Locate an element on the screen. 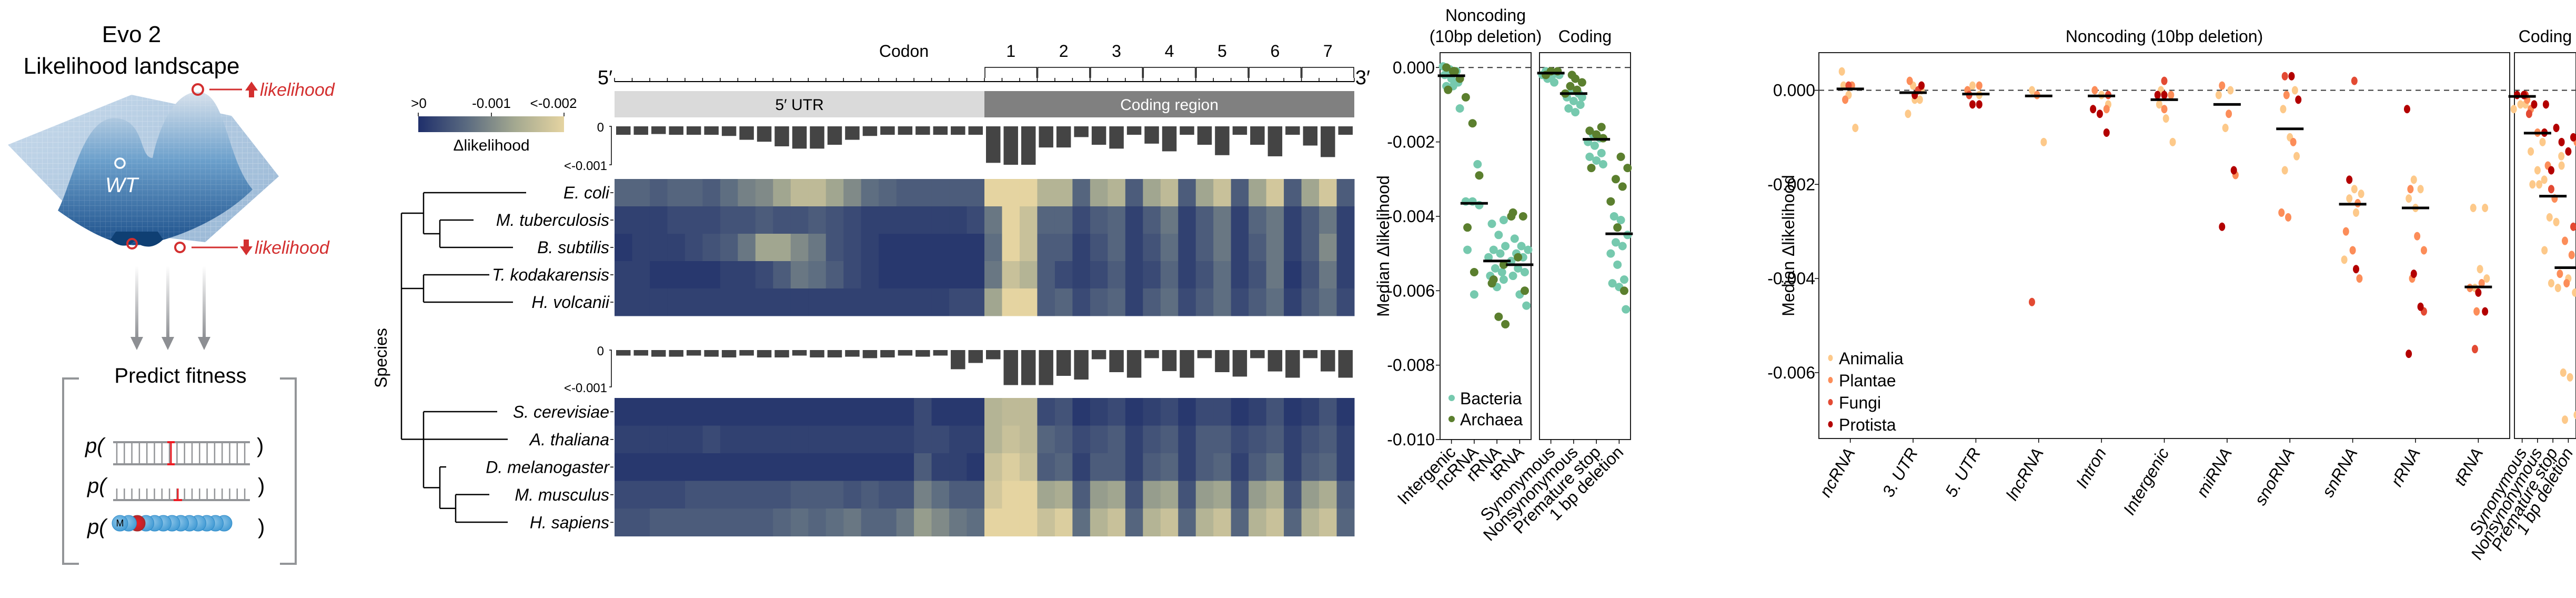 The image size is (2576, 598). colorbar-tick-label: -0.001 is located at coordinates (491, 103).